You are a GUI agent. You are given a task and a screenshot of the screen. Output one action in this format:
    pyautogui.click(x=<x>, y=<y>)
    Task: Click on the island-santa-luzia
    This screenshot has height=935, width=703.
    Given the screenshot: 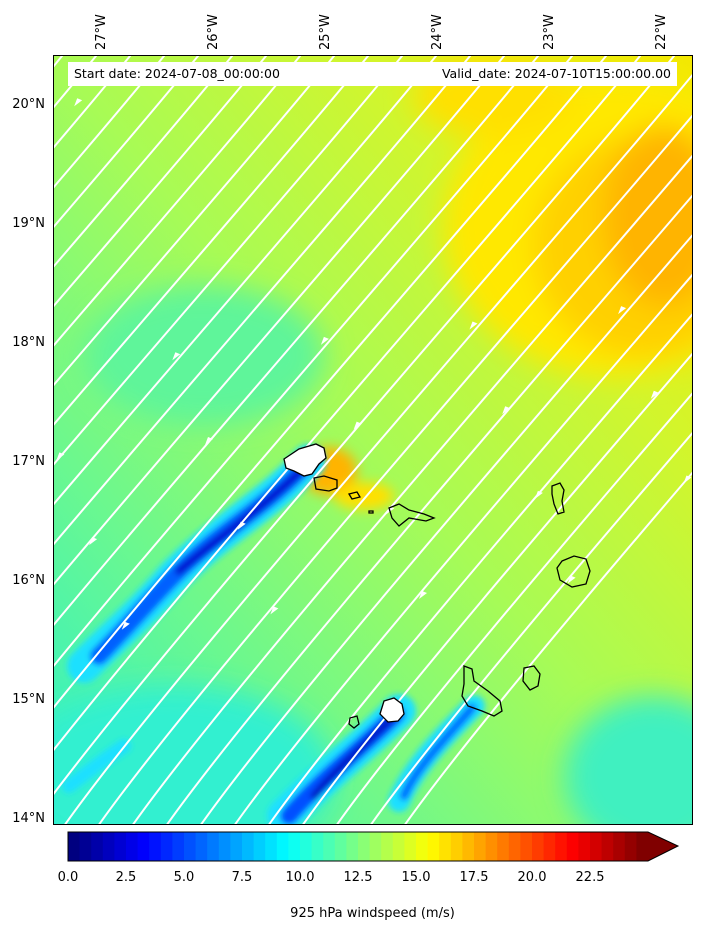 What is the action you would take?
    pyautogui.click(x=354, y=495)
    